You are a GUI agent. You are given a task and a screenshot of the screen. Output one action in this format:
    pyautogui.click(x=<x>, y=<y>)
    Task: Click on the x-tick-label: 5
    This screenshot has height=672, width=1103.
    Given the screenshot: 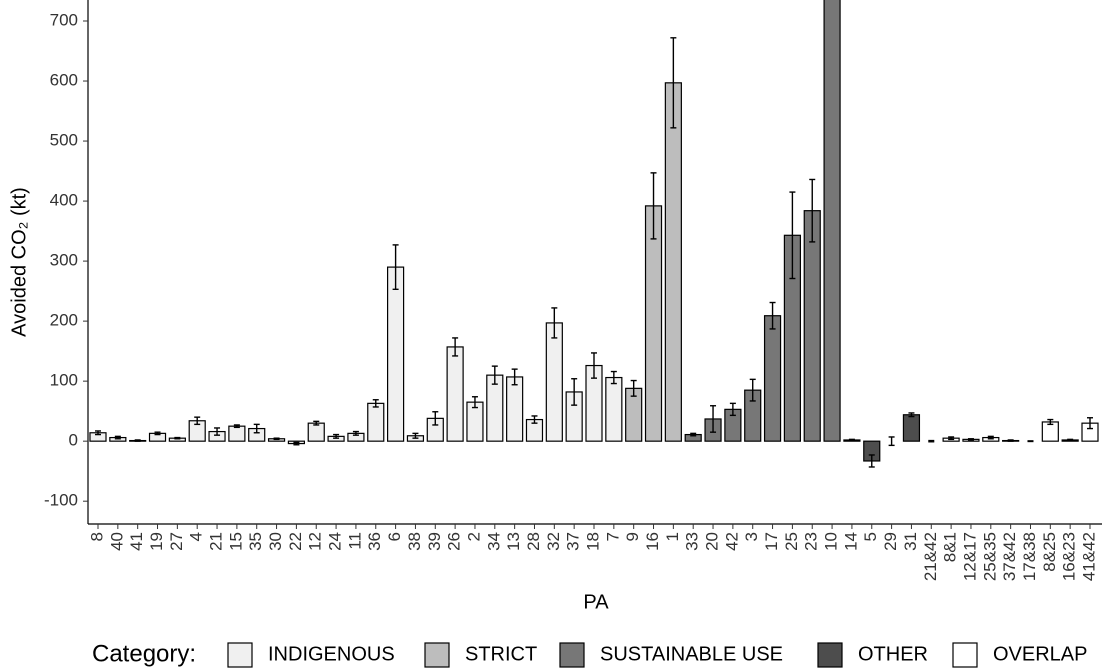 What is the action you would take?
    pyautogui.click(x=870, y=536)
    